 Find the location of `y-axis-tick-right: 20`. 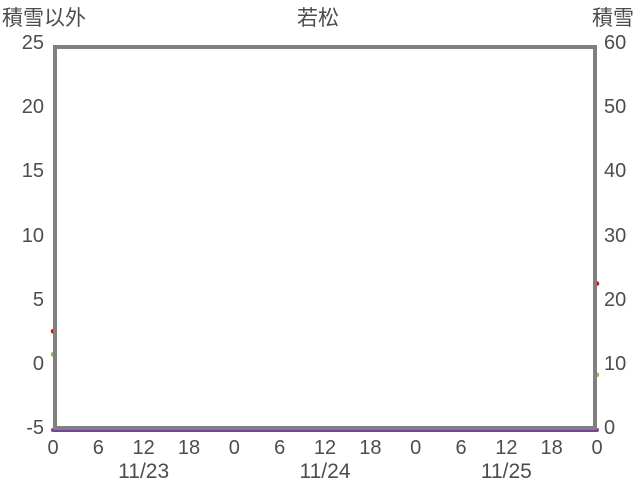

y-axis-tick-right: 20 is located at coordinates (615, 299).